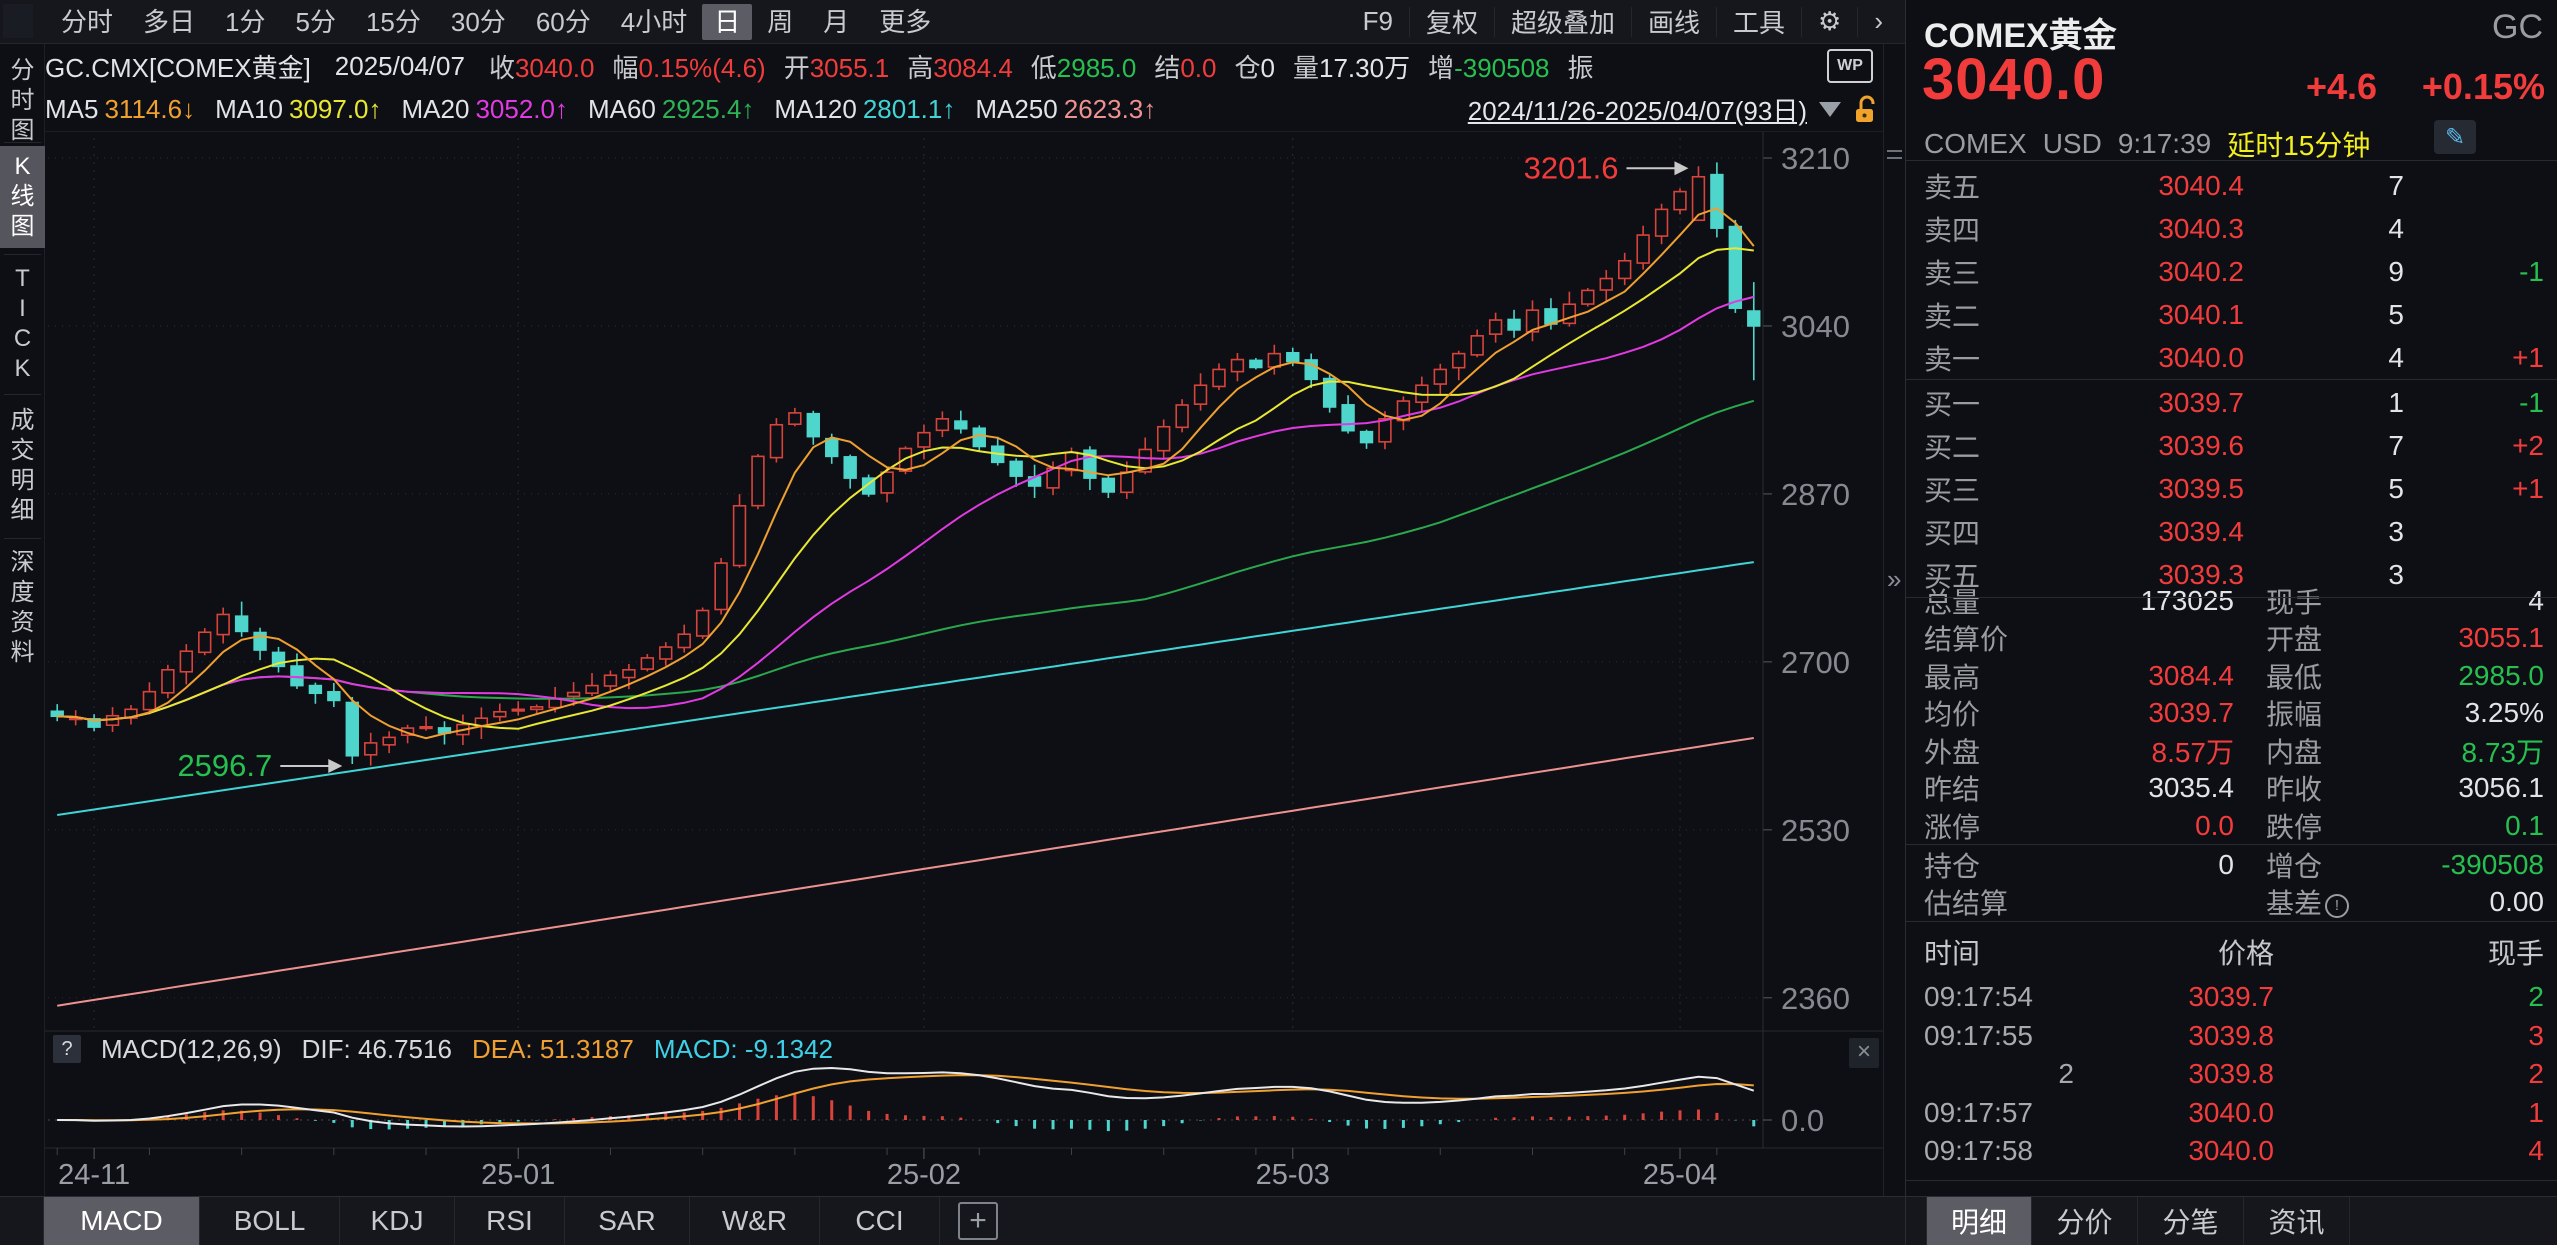 The height and width of the screenshot is (1245, 2557). Describe the element at coordinates (501, 67) in the screenshot. I see `quote-field-label: 收` at that location.